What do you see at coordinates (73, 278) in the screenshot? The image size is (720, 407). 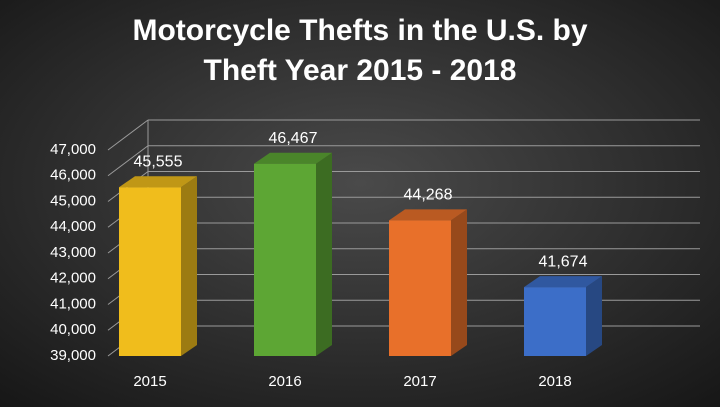 I see `y-tick-label: 42,000` at bounding box center [73, 278].